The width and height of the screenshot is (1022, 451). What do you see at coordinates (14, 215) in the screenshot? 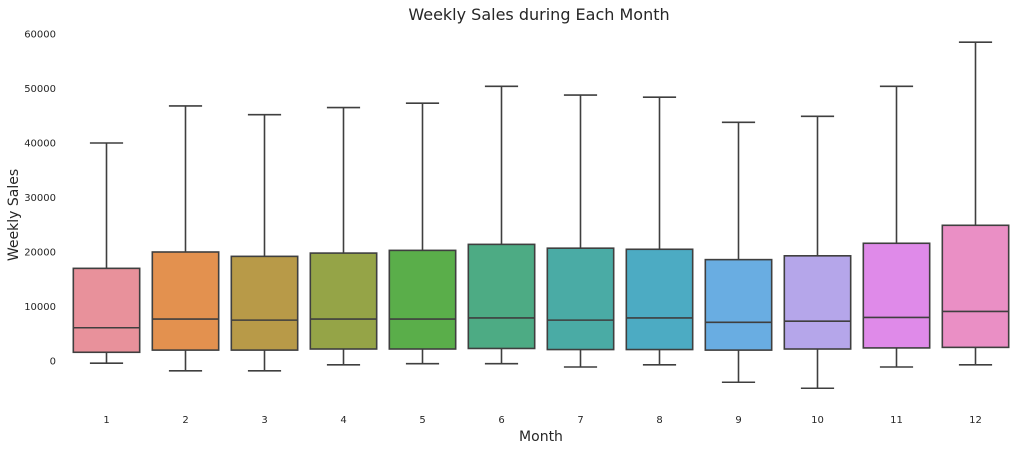
I see `y-axis-label: Weekly Sales` at bounding box center [14, 215].